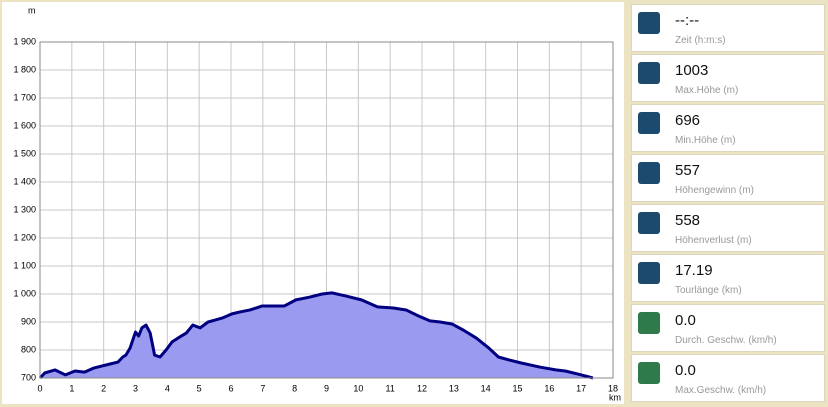  What do you see at coordinates (358, 388) in the screenshot?
I see `x-tick-label: 10` at bounding box center [358, 388].